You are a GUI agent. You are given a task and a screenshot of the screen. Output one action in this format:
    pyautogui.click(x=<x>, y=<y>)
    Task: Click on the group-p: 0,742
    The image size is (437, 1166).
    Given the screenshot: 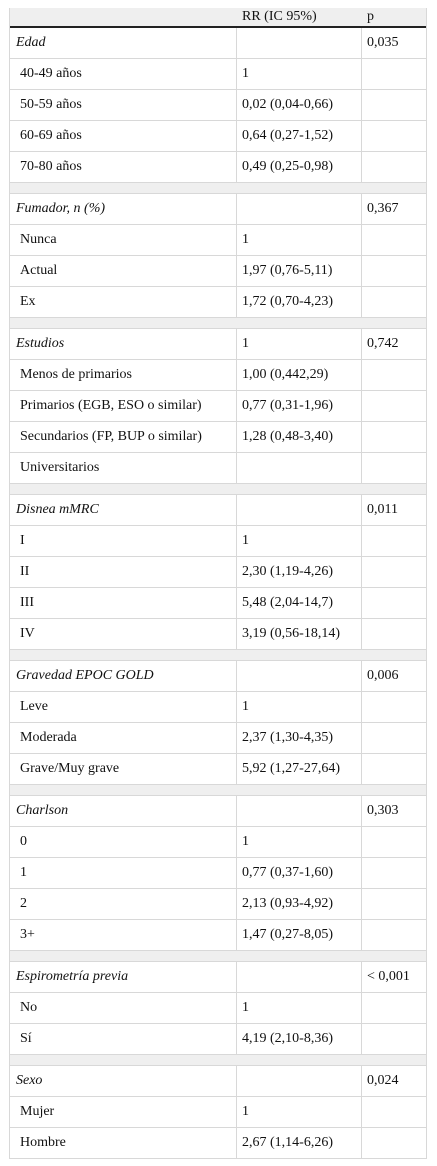 What is the action you would take?
    pyautogui.click(x=383, y=343)
    